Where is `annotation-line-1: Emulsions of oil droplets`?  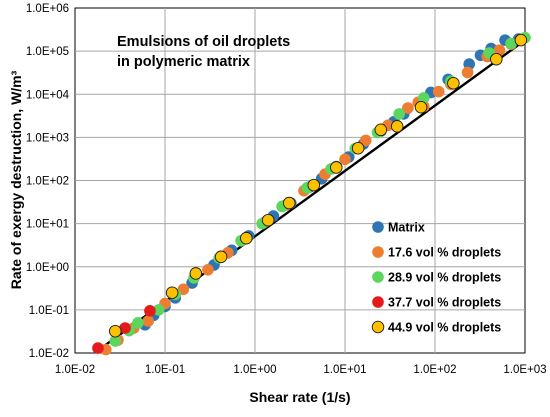
annotation-line-1: Emulsions of oil droplets is located at coordinates (203, 42).